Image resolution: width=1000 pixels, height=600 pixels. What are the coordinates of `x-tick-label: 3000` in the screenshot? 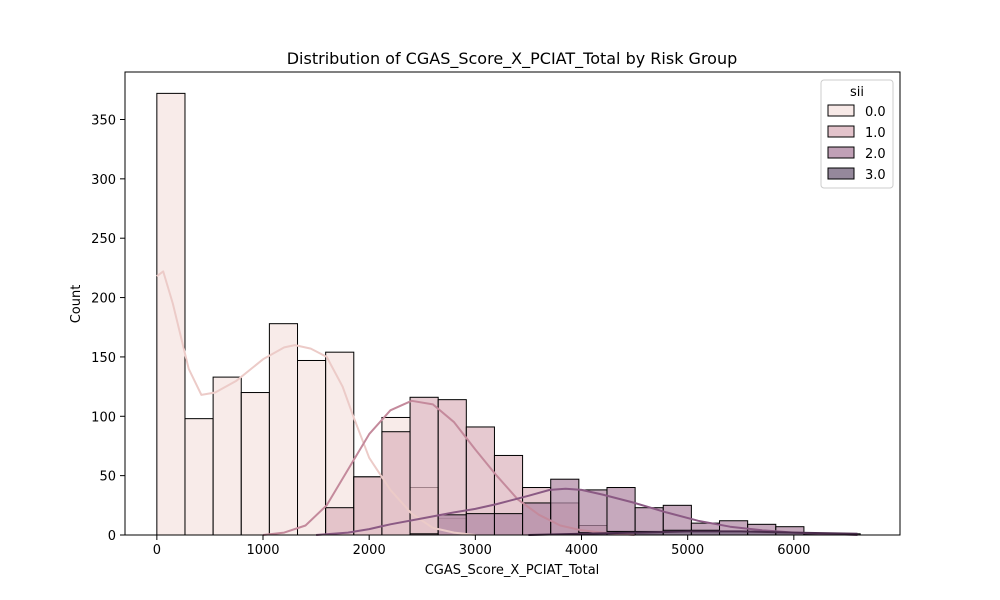 It's located at (475, 550).